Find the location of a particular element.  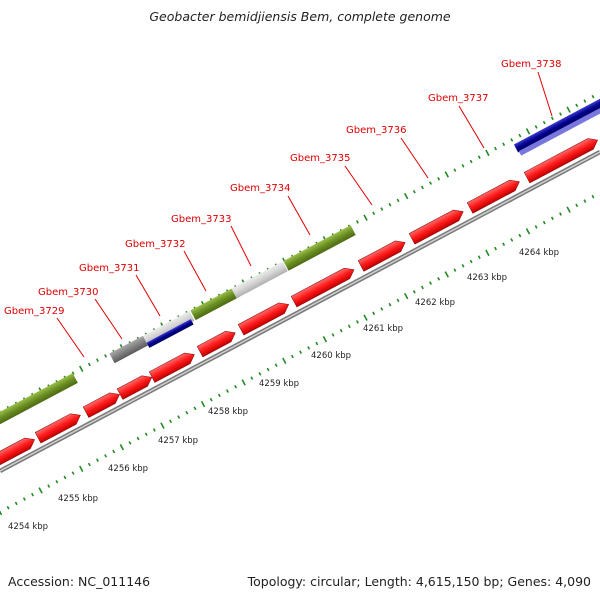

gene-label: Gbem_3736 is located at coordinates (376, 130).